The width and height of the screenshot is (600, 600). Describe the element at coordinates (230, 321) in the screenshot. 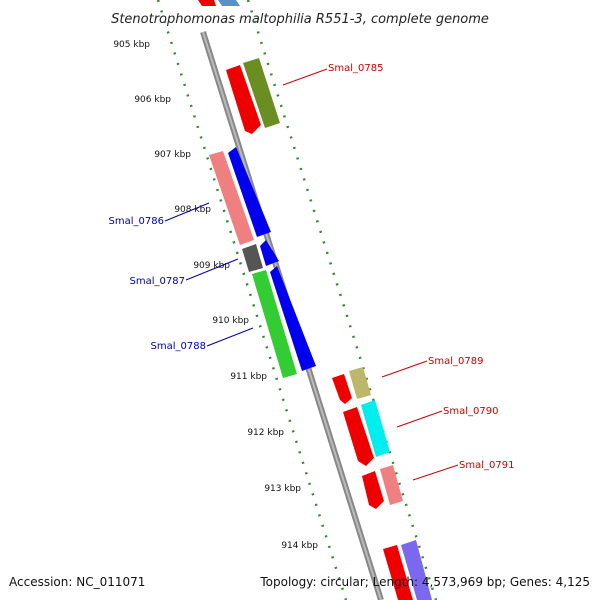

I see `kbp-label: 910 kbp` at that location.